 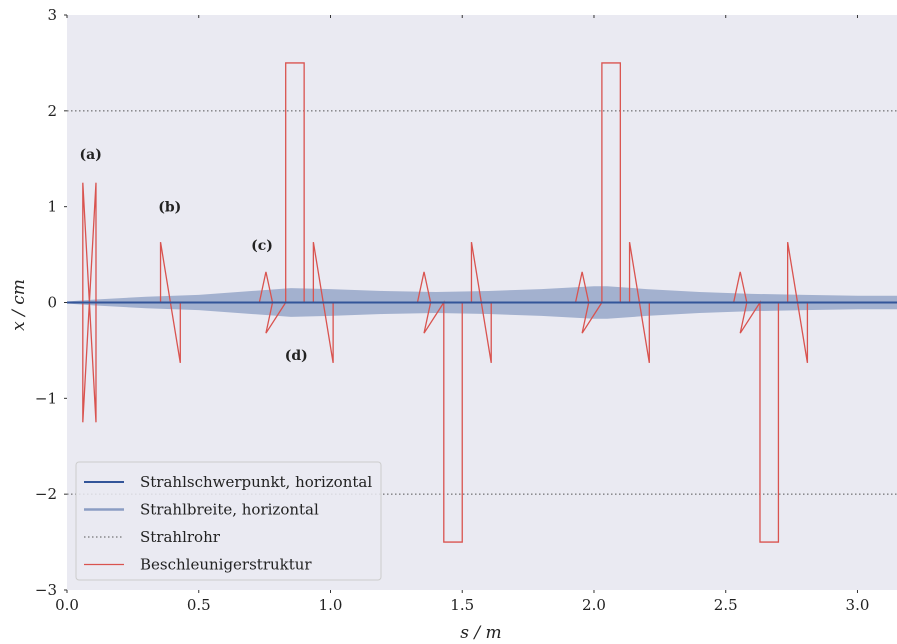 I want to click on x-tick-label: 2.0, so click(x=594, y=605).